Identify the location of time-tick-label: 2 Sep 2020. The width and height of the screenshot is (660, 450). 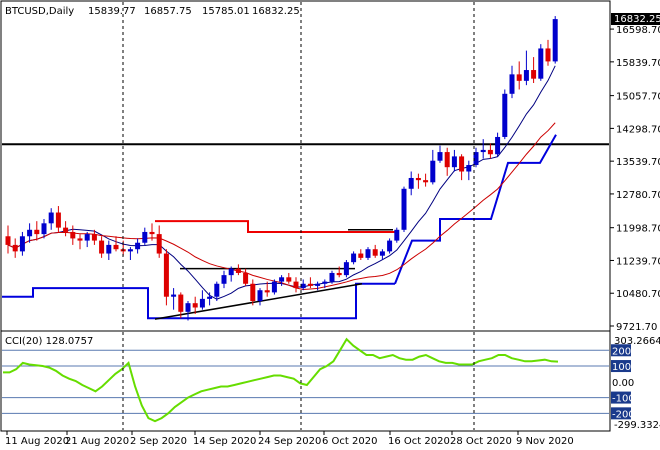
(158, 441).